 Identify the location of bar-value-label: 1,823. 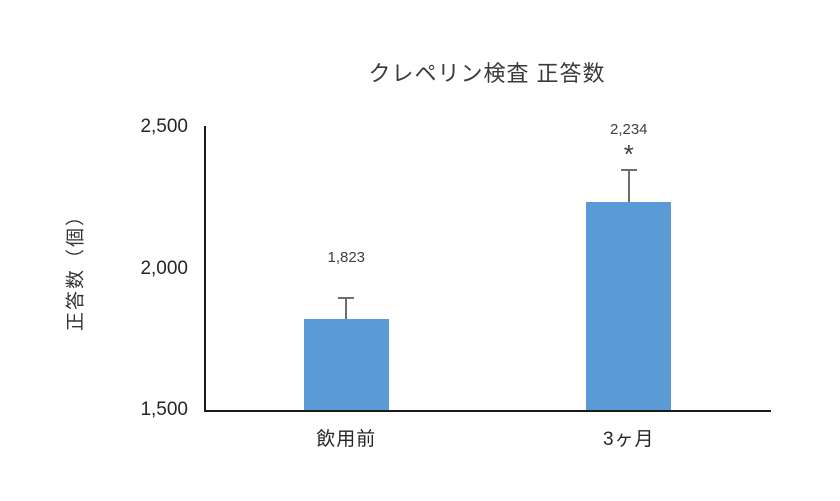
(346, 257).